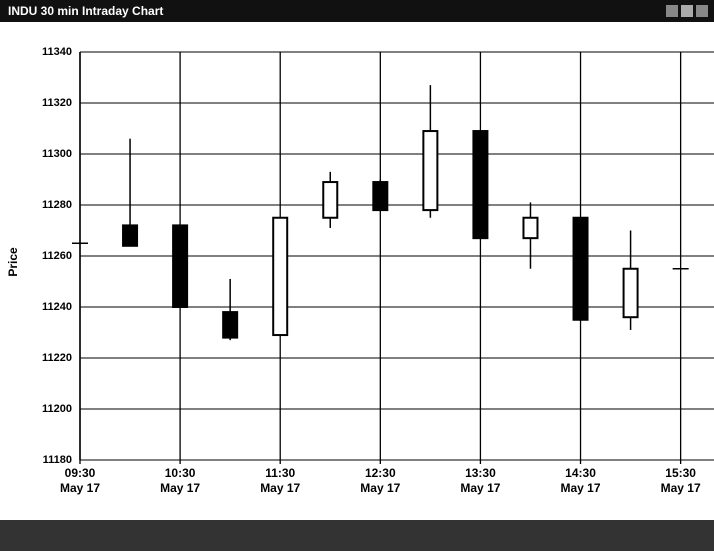 Image resolution: width=714 pixels, height=551 pixels. Describe the element at coordinates (85, 11) in the screenshot. I see `chart-title: INDU 30 min Intraday Chart` at that location.